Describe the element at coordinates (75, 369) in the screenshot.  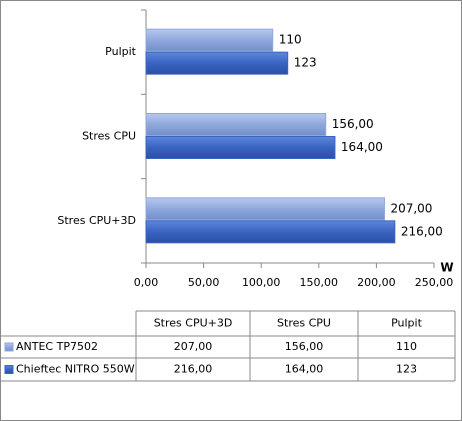
I see `legend-label: Chieftec NITRO 550W` at that location.